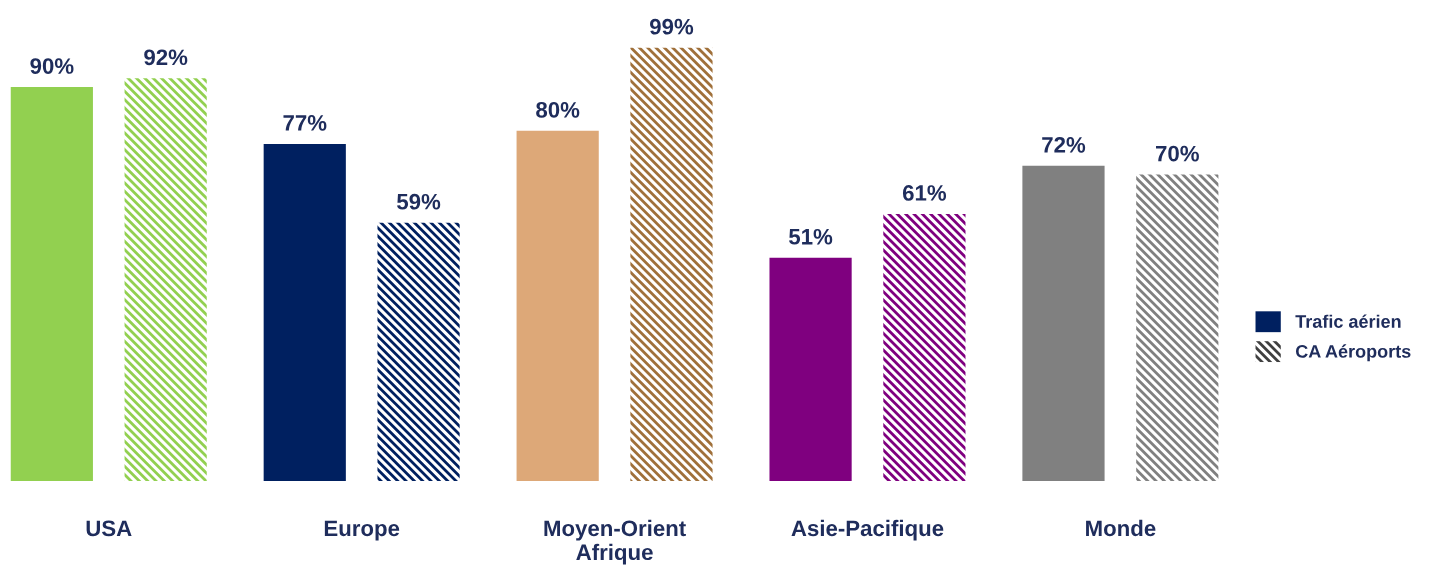  What do you see at coordinates (1353, 353) in the screenshot?
I see `text: CA Aéroports` at bounding box center [1353, 353].